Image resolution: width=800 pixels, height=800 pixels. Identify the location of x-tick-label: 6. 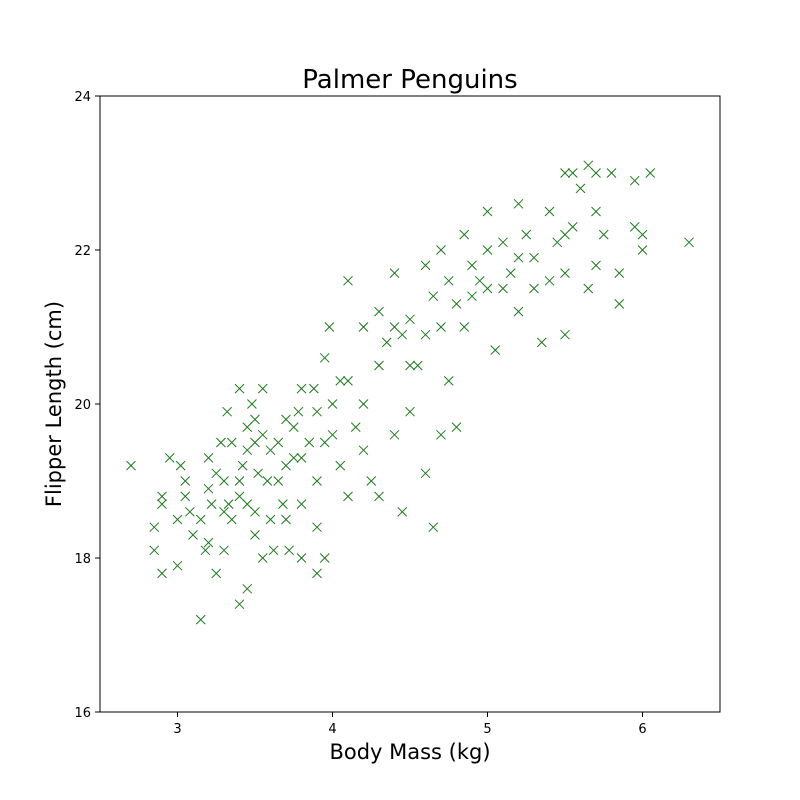
(642, 729).